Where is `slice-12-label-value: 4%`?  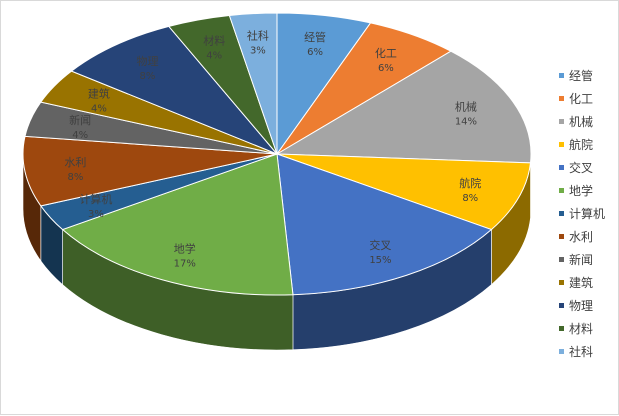
slice-12-label-value: 4% is located at coordinates (214, 56).